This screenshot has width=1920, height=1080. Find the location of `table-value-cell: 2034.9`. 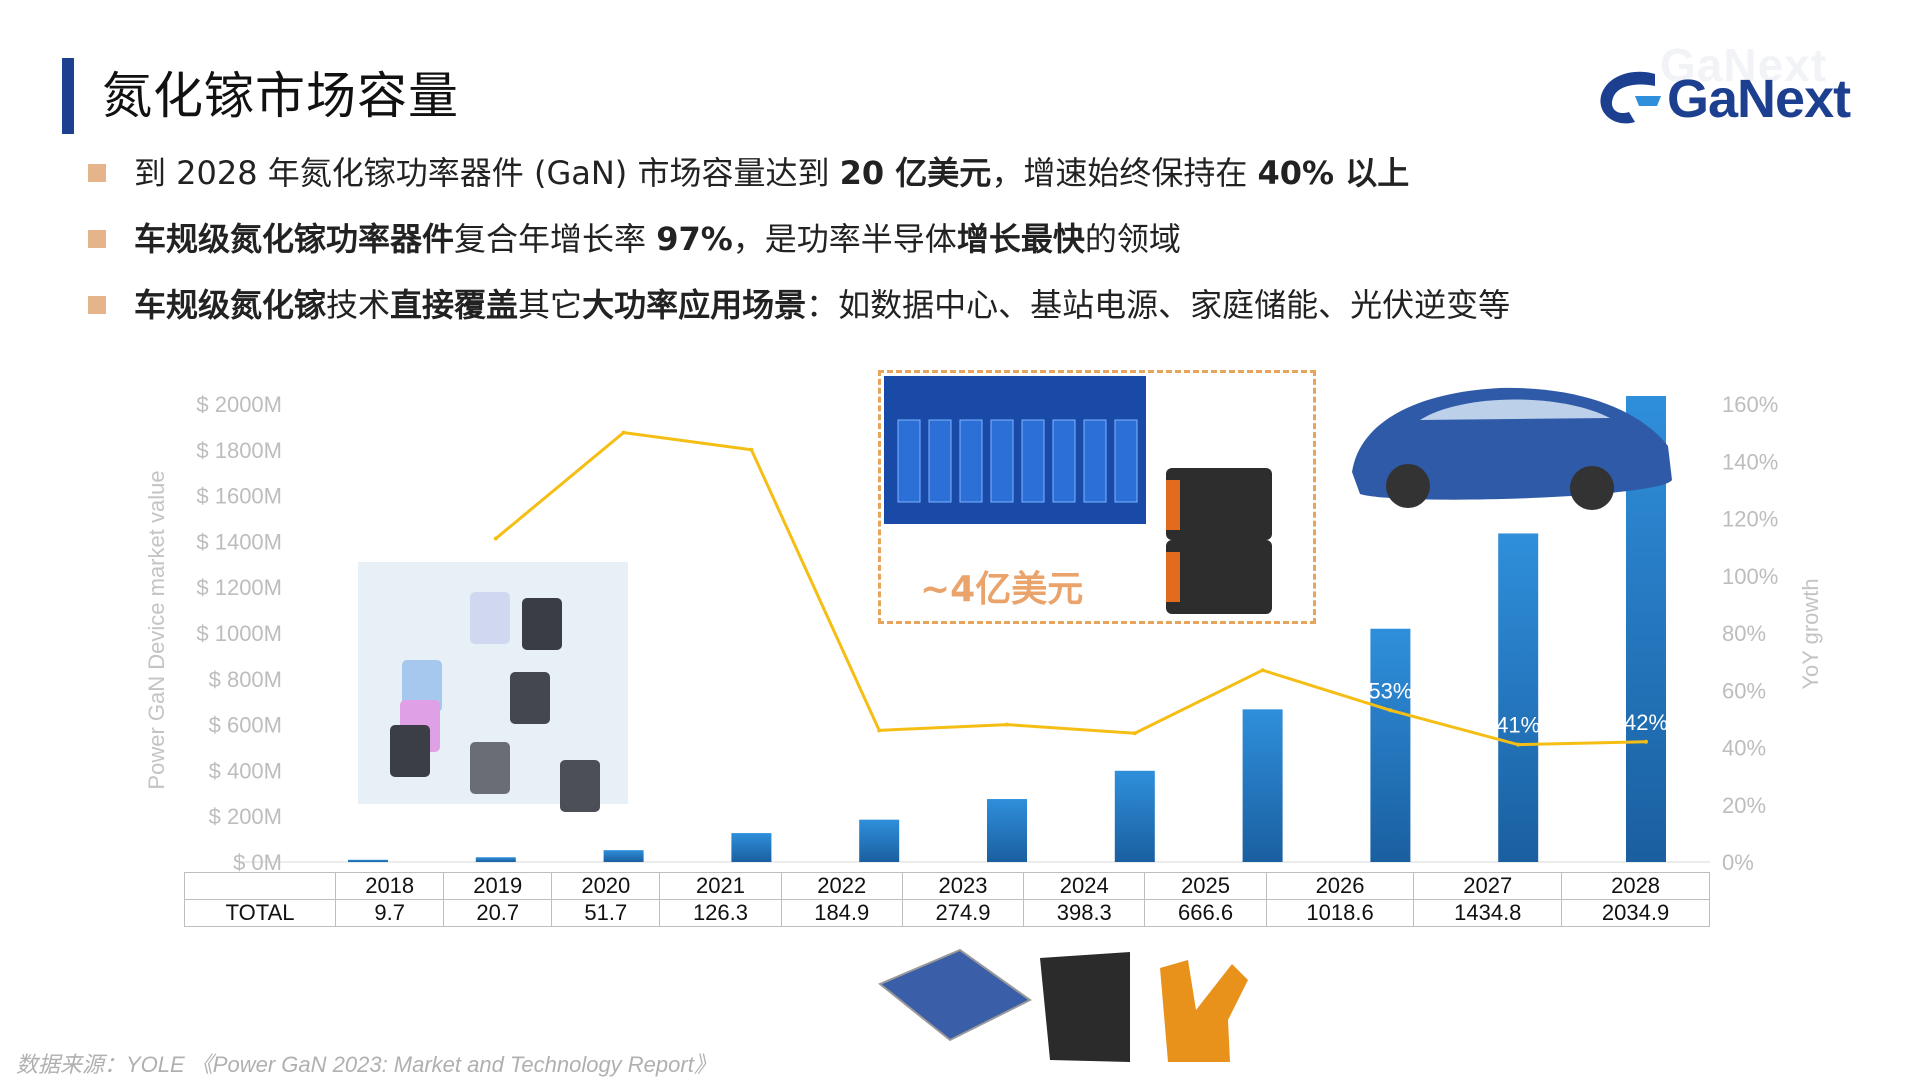

table-value-cell: 2034.9 is located at coordinates (1635, 913).